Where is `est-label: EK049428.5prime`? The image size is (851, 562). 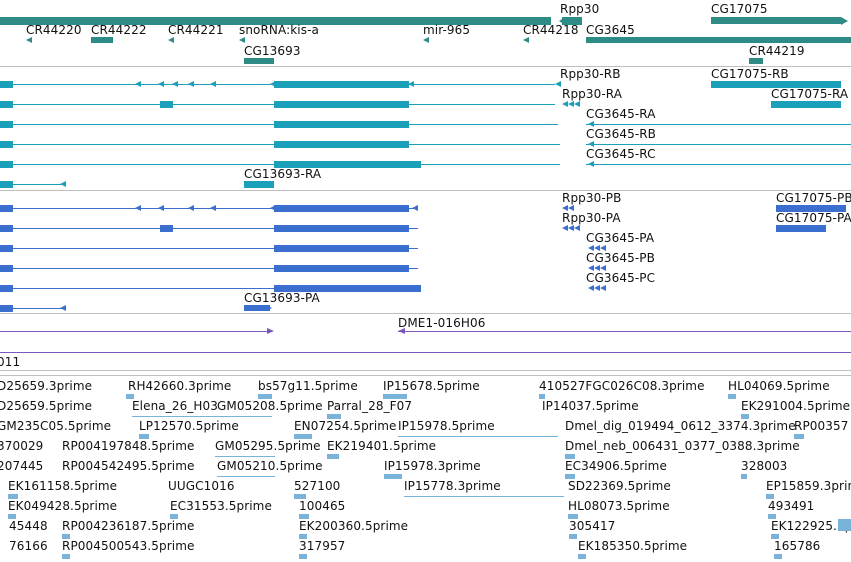
est-label: EK049428.5prime is located at coordinates (63, 506).